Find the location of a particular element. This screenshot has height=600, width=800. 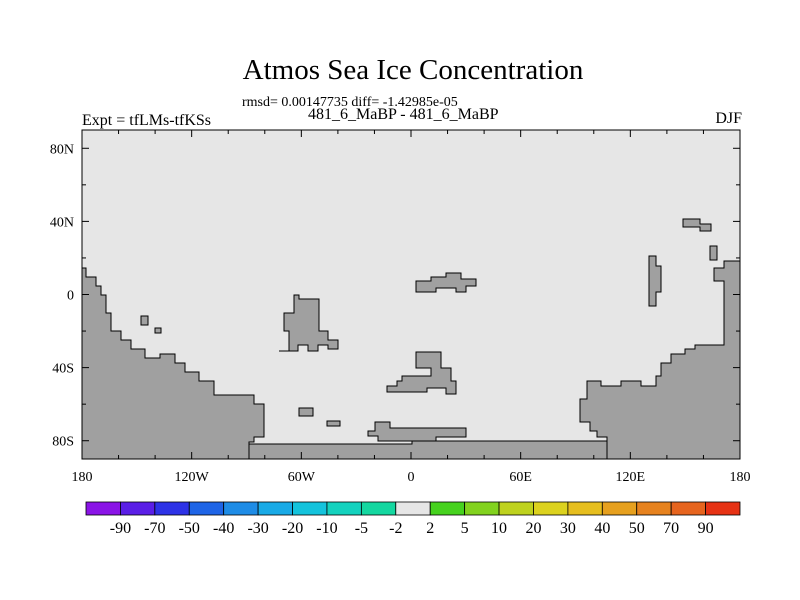

colorbar-label: -30 is located at coordinates (257, 528).